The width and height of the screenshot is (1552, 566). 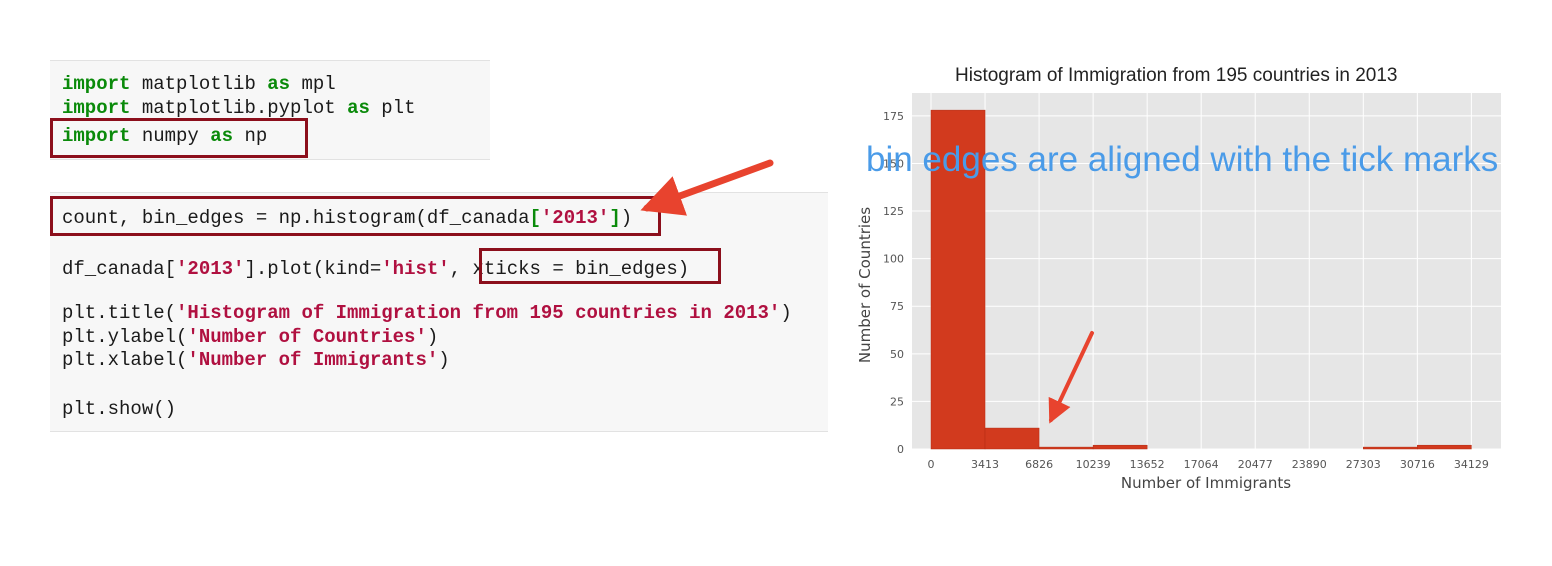 I want to click on x-tick-label: 27303, so click(x=1363, y=464).